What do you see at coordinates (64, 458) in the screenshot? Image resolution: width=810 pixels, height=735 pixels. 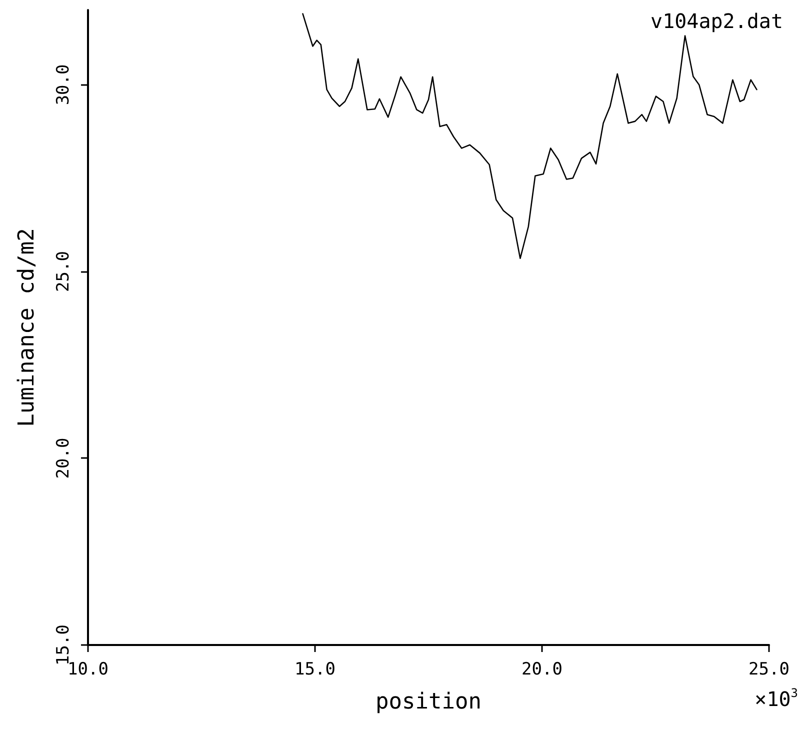 I see `y-tick-label: 20.0` at bounding box center [64, 458].